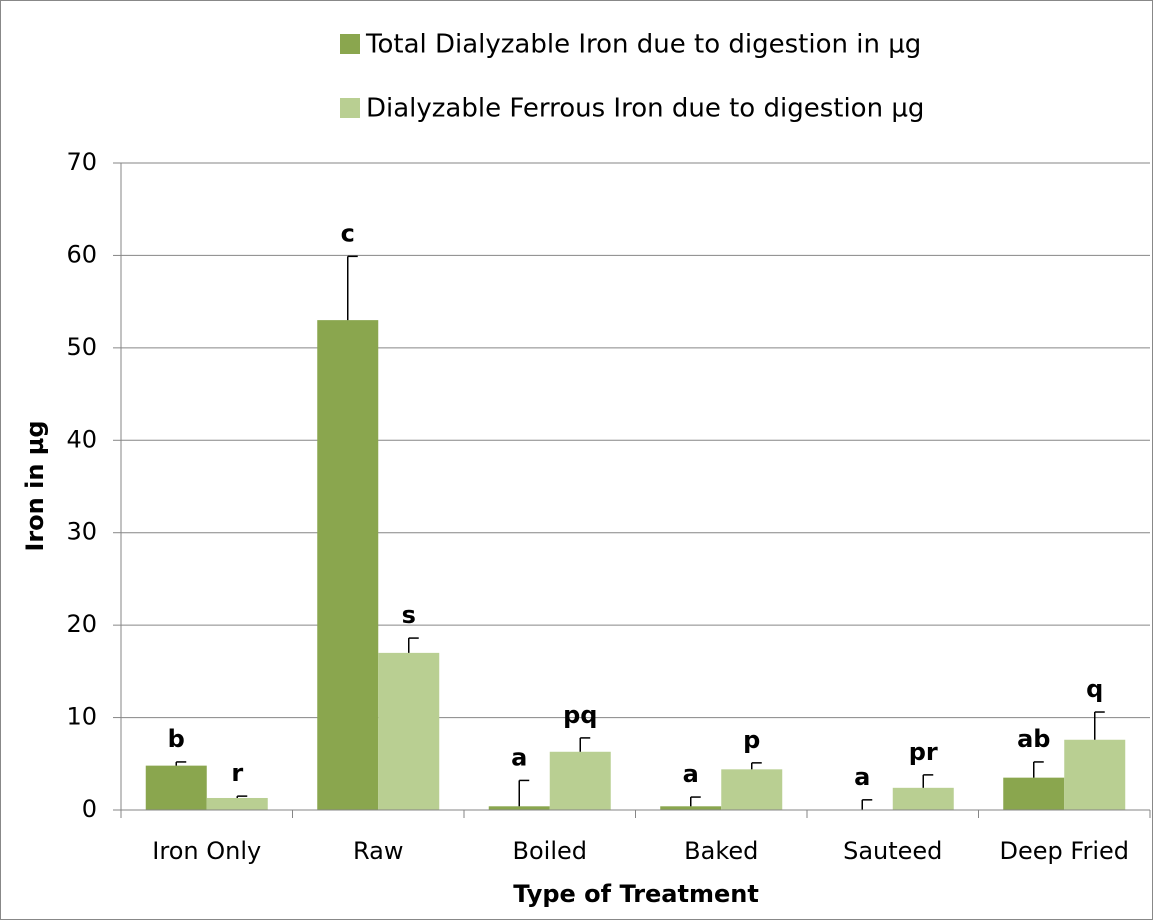  What do you see at coordinates (81, 162) in the screenshot?
I see `y-tick-label: 70` at bounding box center [81, 162].